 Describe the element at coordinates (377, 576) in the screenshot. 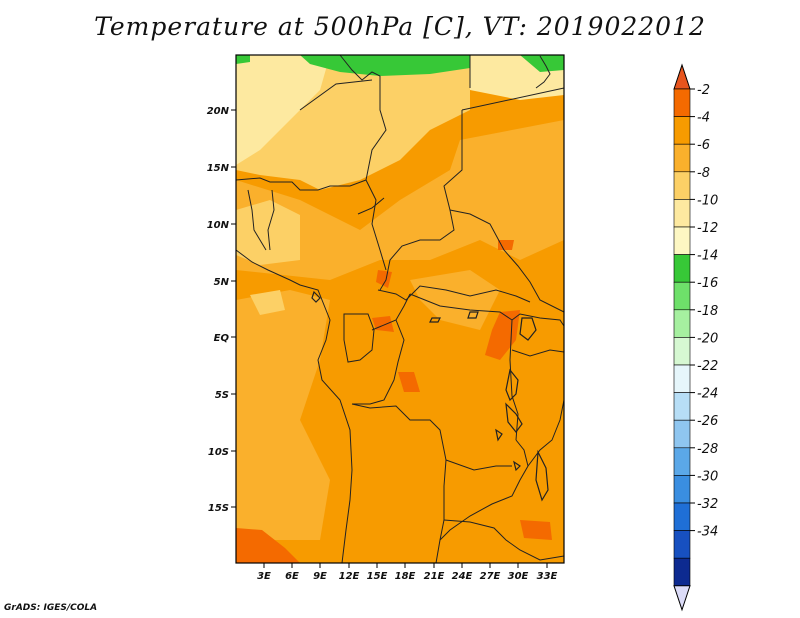

I see `lon-label: 15E` at that location.